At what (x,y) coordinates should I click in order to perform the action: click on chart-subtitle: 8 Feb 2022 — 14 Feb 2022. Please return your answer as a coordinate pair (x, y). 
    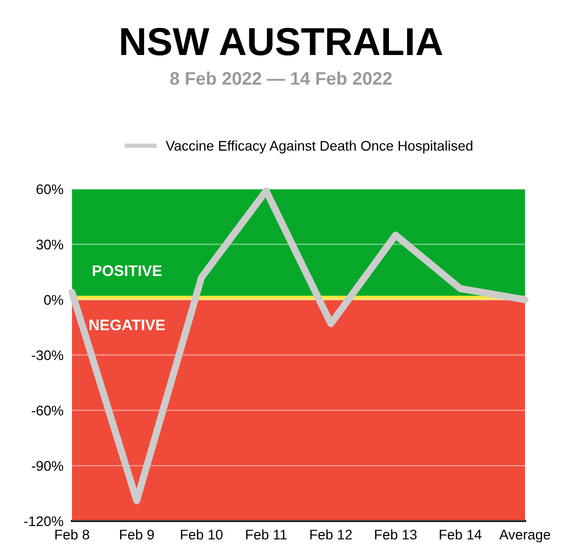
    Looking at the image, I should click on (281, 78).